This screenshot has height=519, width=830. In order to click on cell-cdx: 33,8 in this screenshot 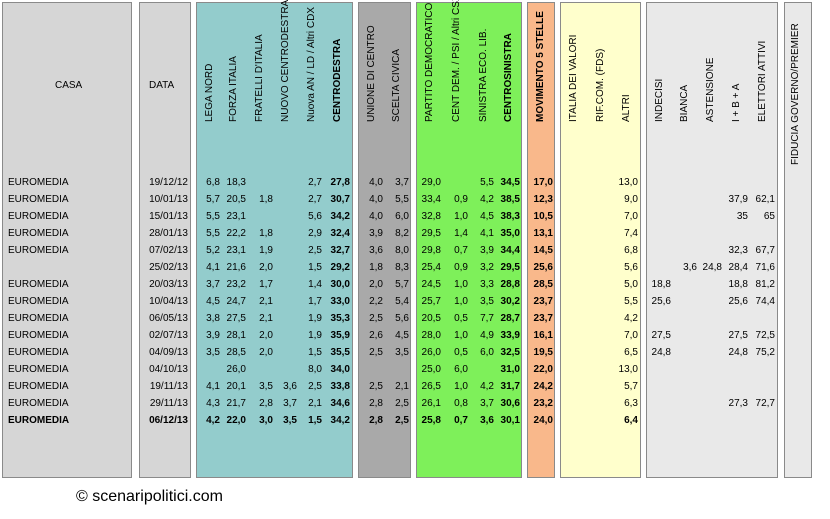, I will do `click(340, 386)`.